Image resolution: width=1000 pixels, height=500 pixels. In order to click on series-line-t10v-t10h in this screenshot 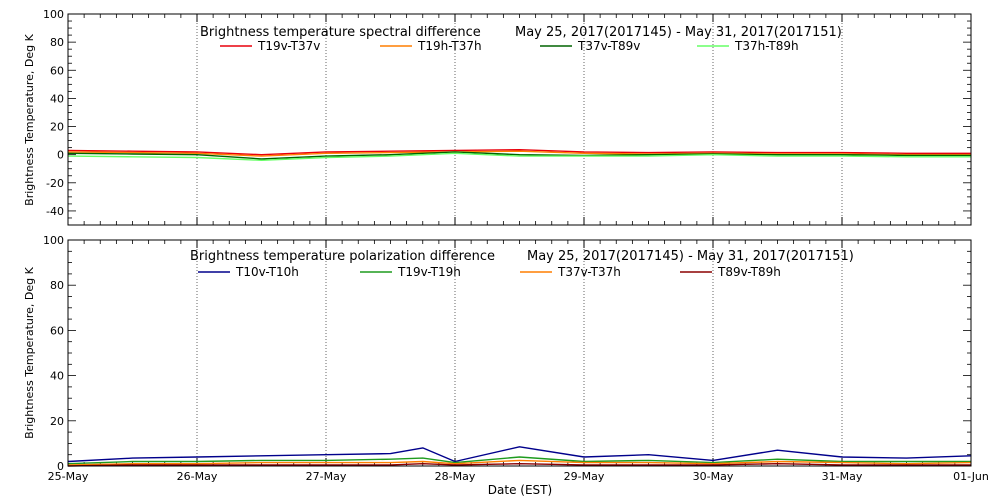, I will do `click(519, 454)`.